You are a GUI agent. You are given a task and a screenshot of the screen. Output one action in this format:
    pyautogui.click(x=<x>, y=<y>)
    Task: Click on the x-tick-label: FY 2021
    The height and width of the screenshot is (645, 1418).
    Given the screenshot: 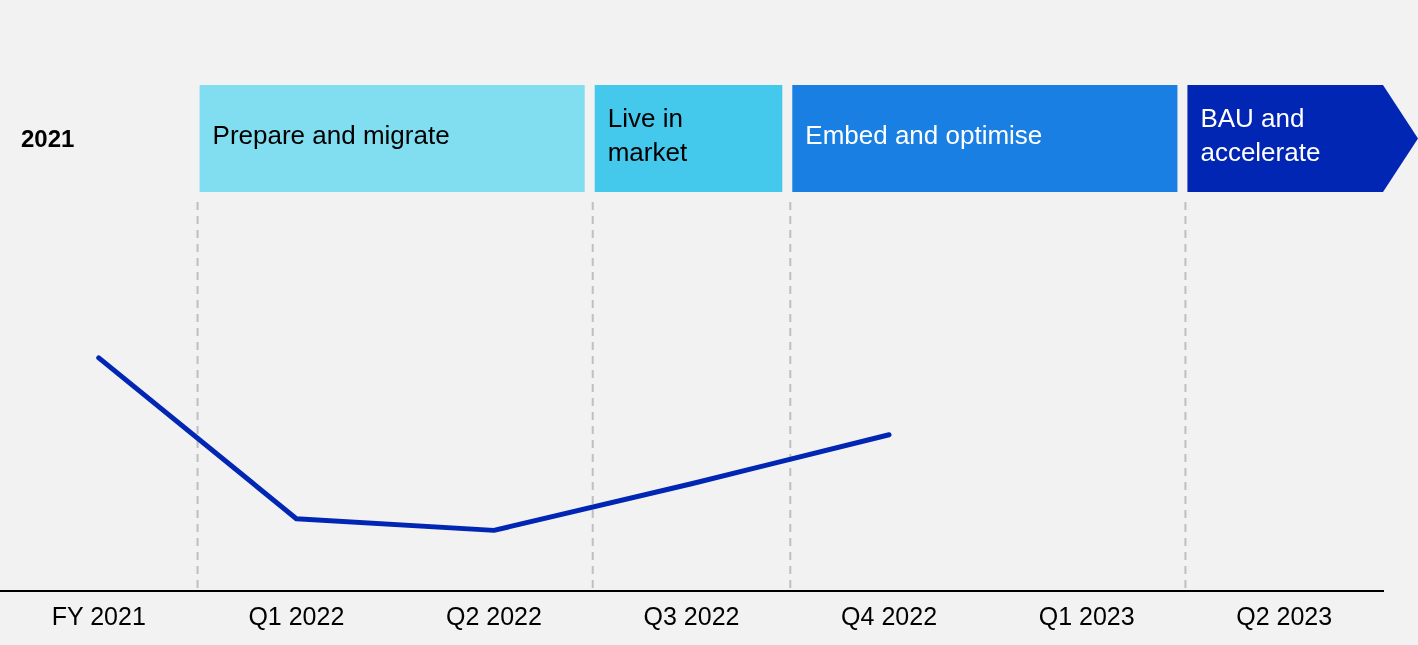 What is the action you would take?
    pyautogui.click(x=98, y=615)
    